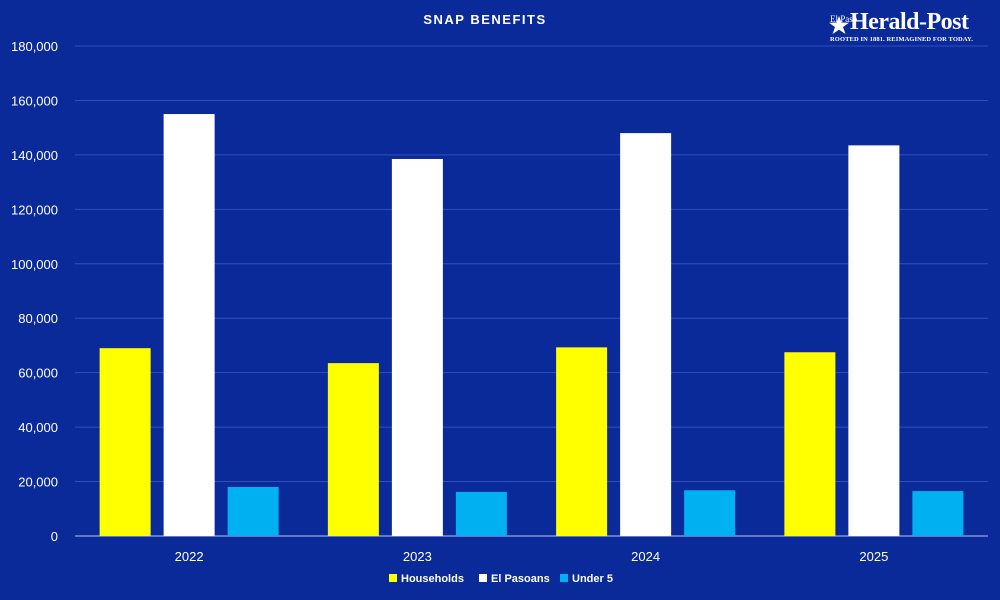 This screenshot has width=1000, height=600. I want to click on bar-el-pasoans-2025, so click(874, 340).